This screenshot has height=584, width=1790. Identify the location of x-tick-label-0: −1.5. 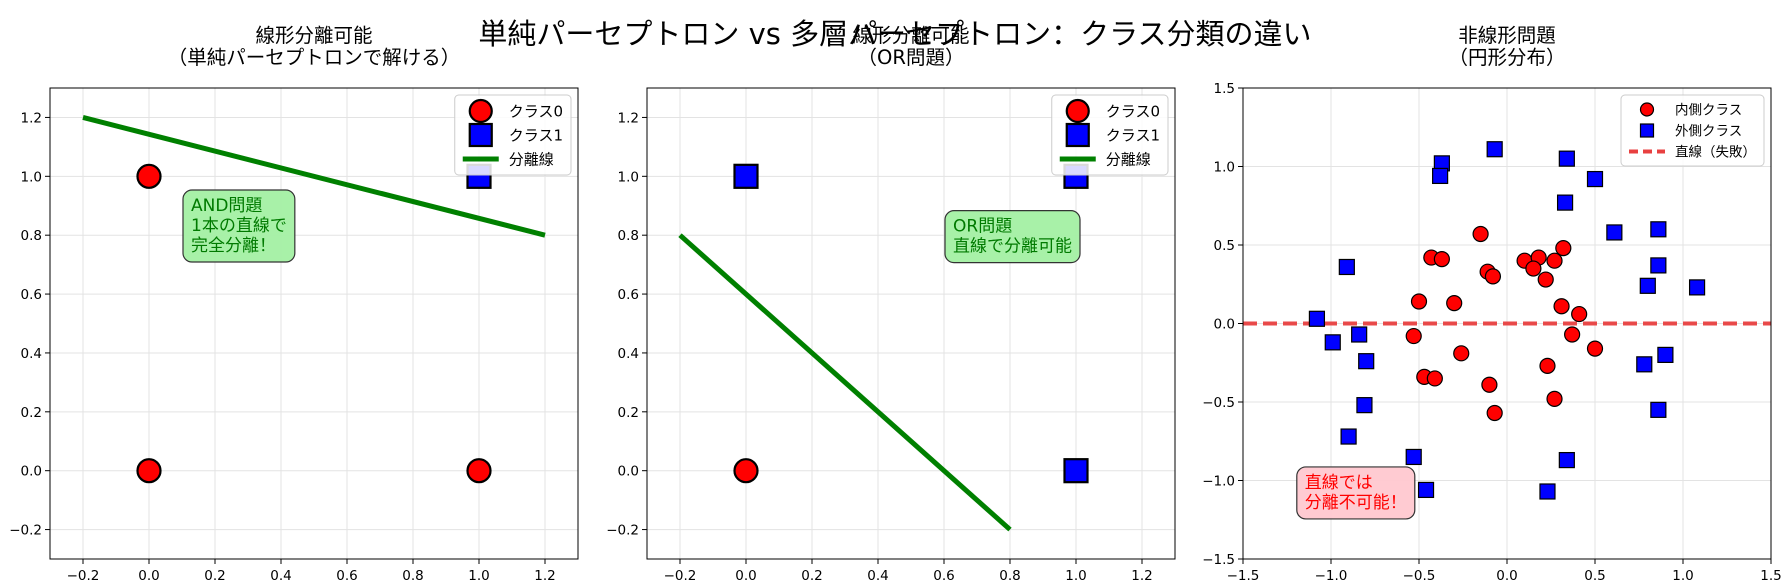
(1243, 576).